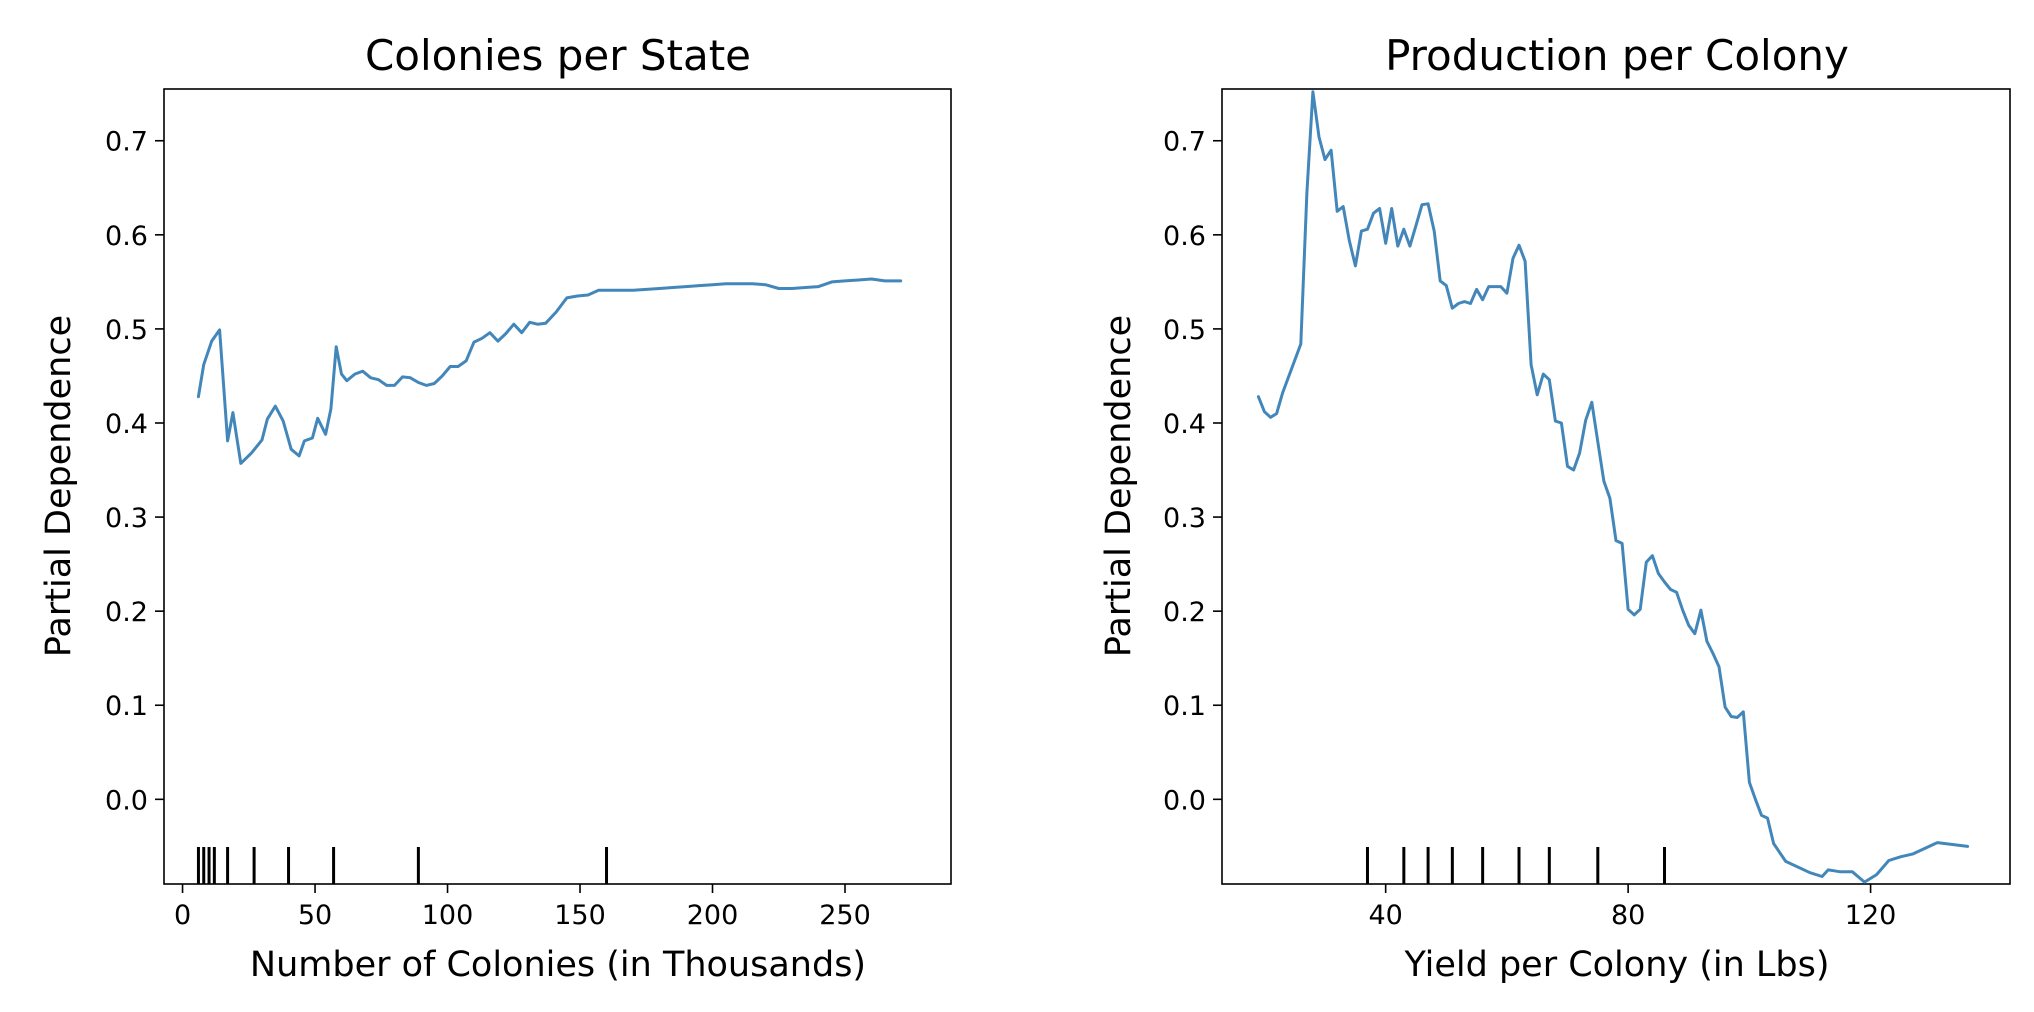  Describe the element at coordinates (1119, 486) in the screenshot. I see `right-y-axis-label: Partial Dependence` at that location.